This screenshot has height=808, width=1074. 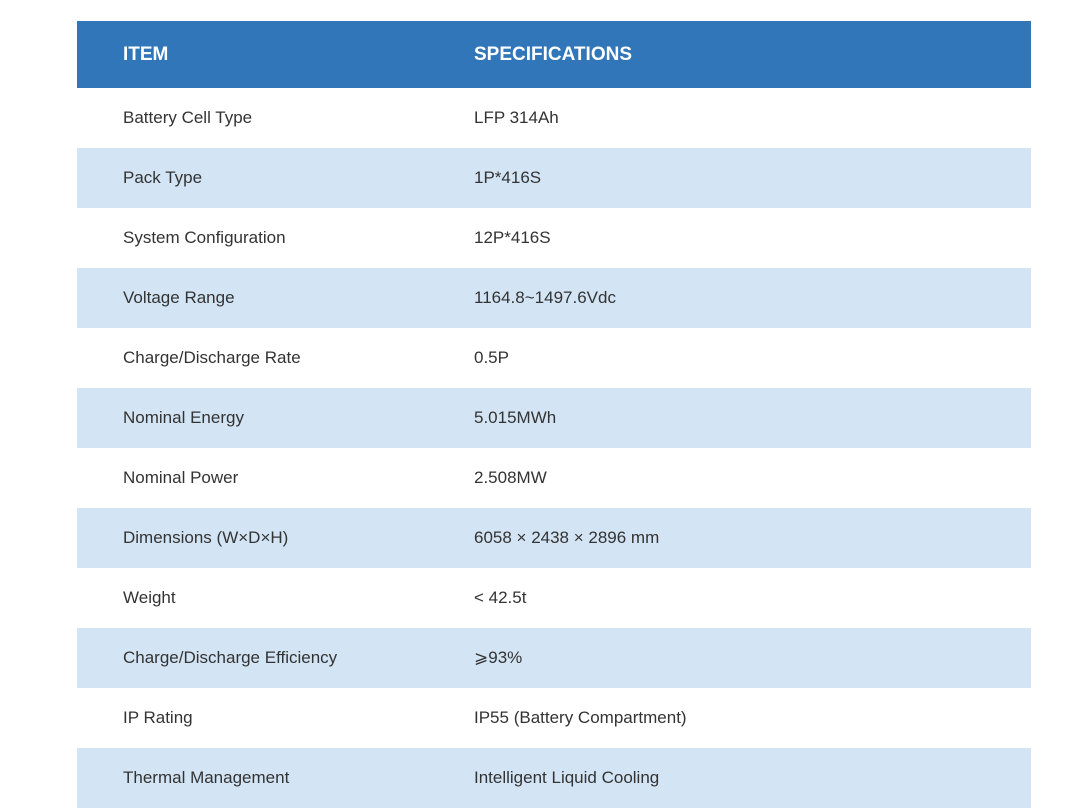 I want to click on table-row: Nominal Power 2.508MW, so click(x=554, y=478).